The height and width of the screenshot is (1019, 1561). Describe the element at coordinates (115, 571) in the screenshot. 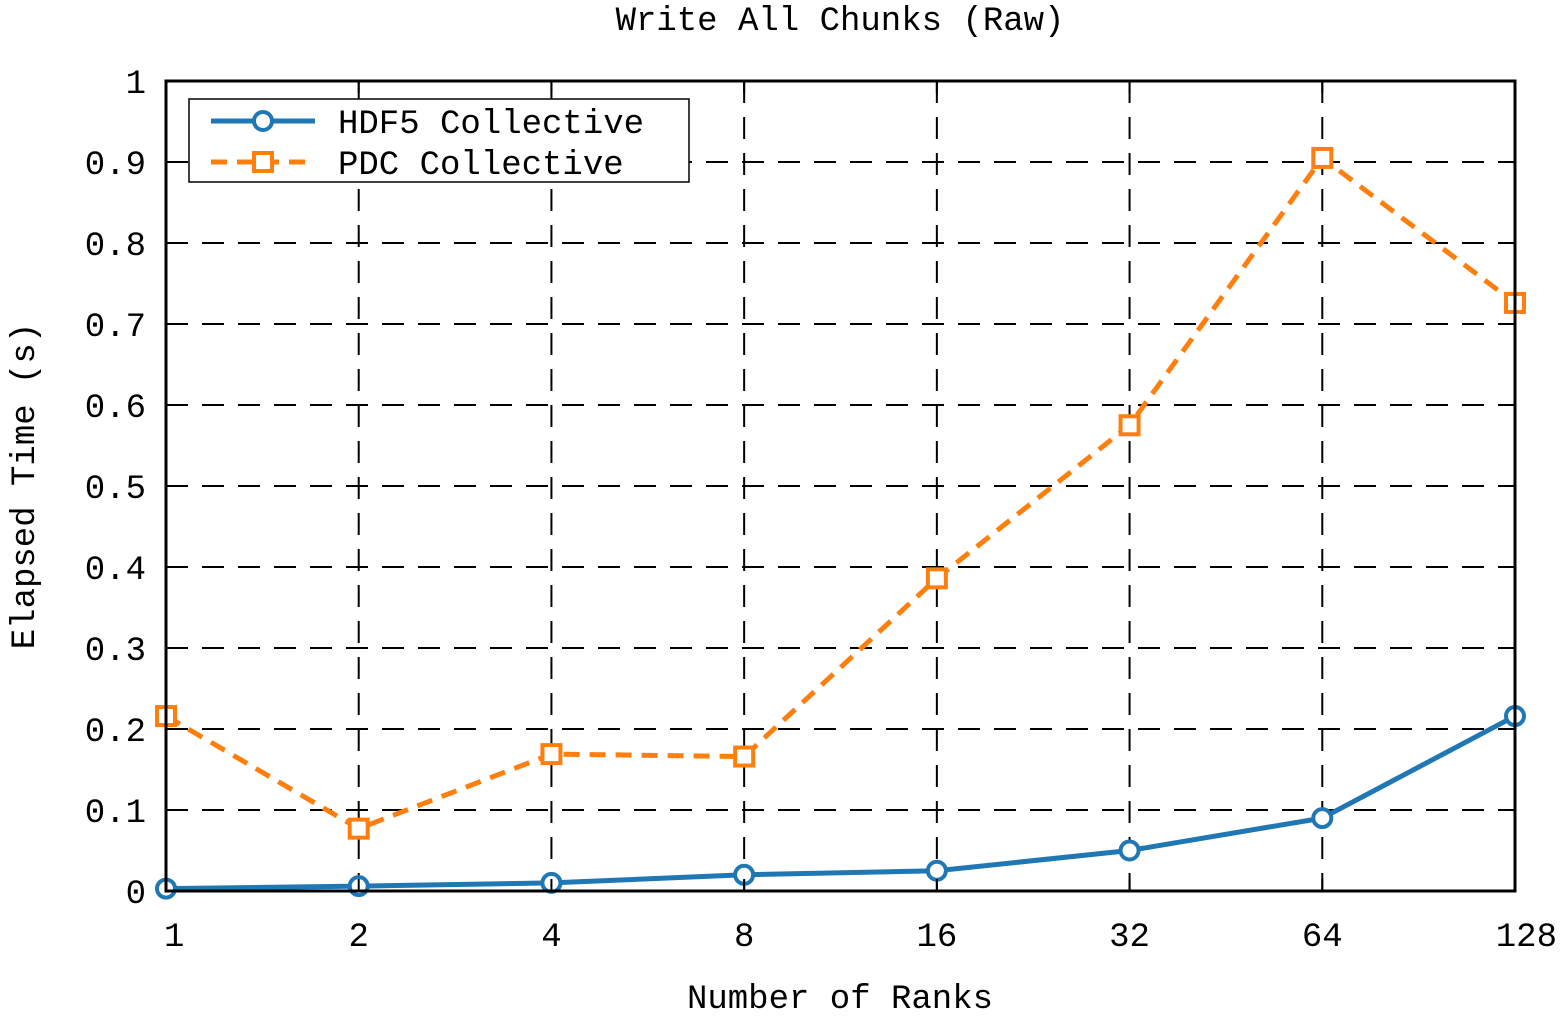

I see `y-tick-label: 0.4` at that location.